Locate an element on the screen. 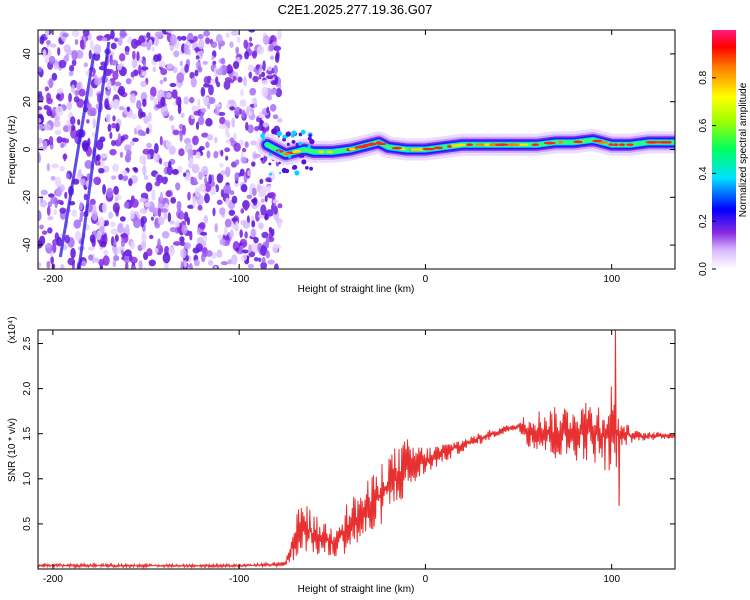  y-tick-label: -40 is located at coordinates (27, 244).